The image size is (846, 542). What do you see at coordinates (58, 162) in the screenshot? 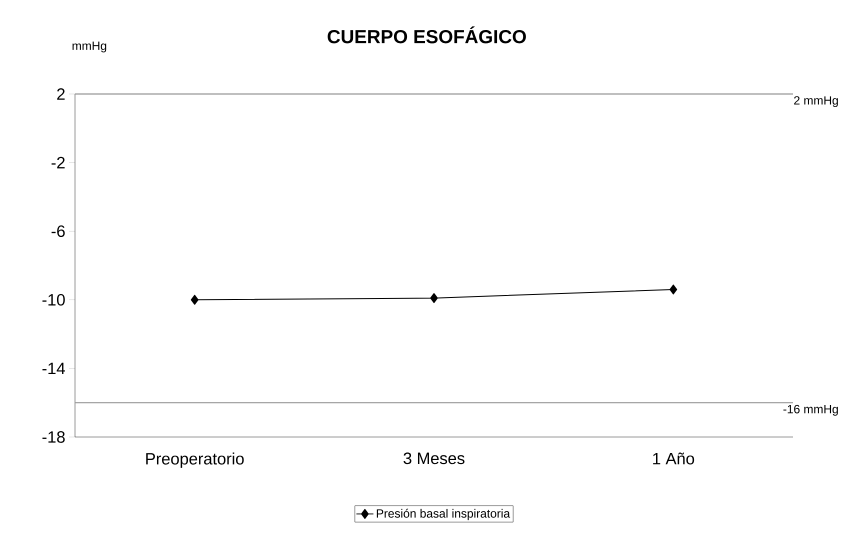
I see `y-tick-label: -2` at bounding box center [58, 162].